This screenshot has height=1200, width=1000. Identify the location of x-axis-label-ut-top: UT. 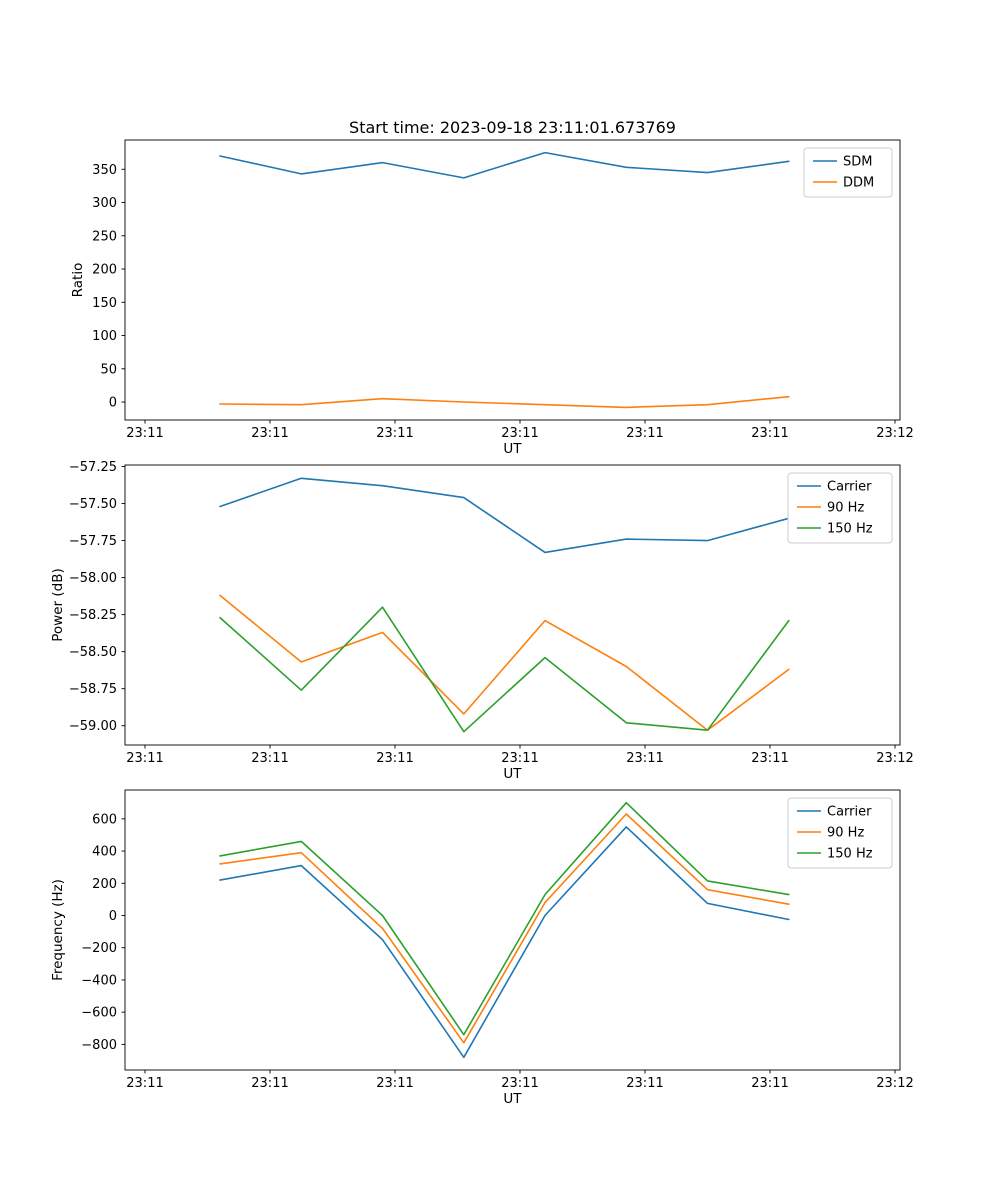
(512, 449).